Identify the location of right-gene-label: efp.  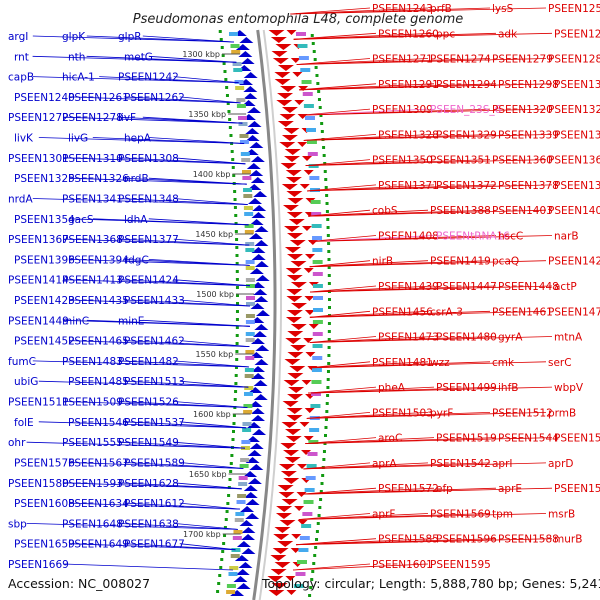
(444, 489).